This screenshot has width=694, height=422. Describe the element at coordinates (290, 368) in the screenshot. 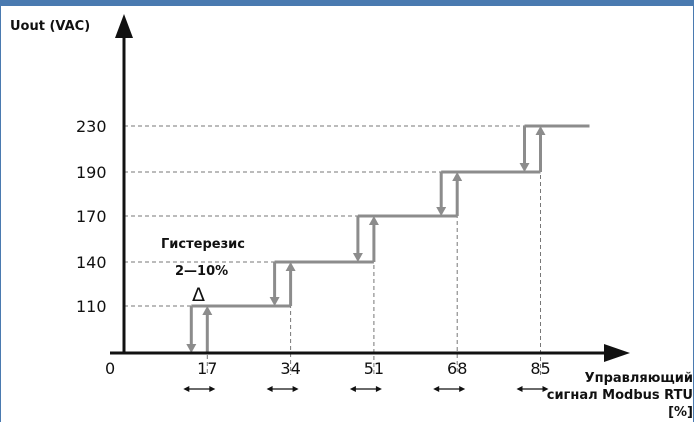

I see `x-tick-label-34: 34` at that location.